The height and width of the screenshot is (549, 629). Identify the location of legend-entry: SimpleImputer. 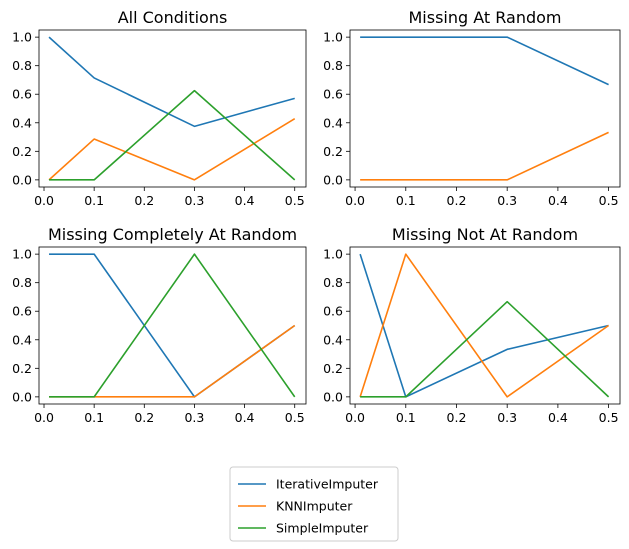
(303, 528).